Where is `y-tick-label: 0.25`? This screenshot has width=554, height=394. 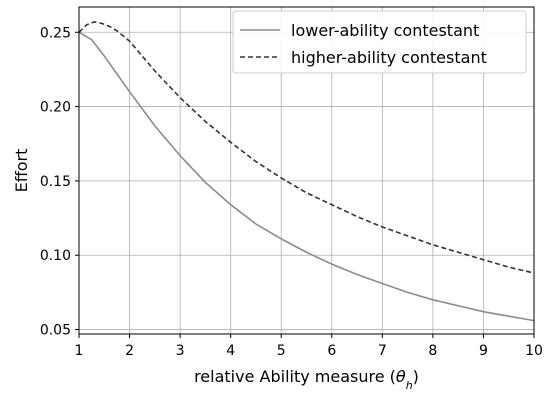 y-tick-label: 0.25 is located at coordinates (55, 33).